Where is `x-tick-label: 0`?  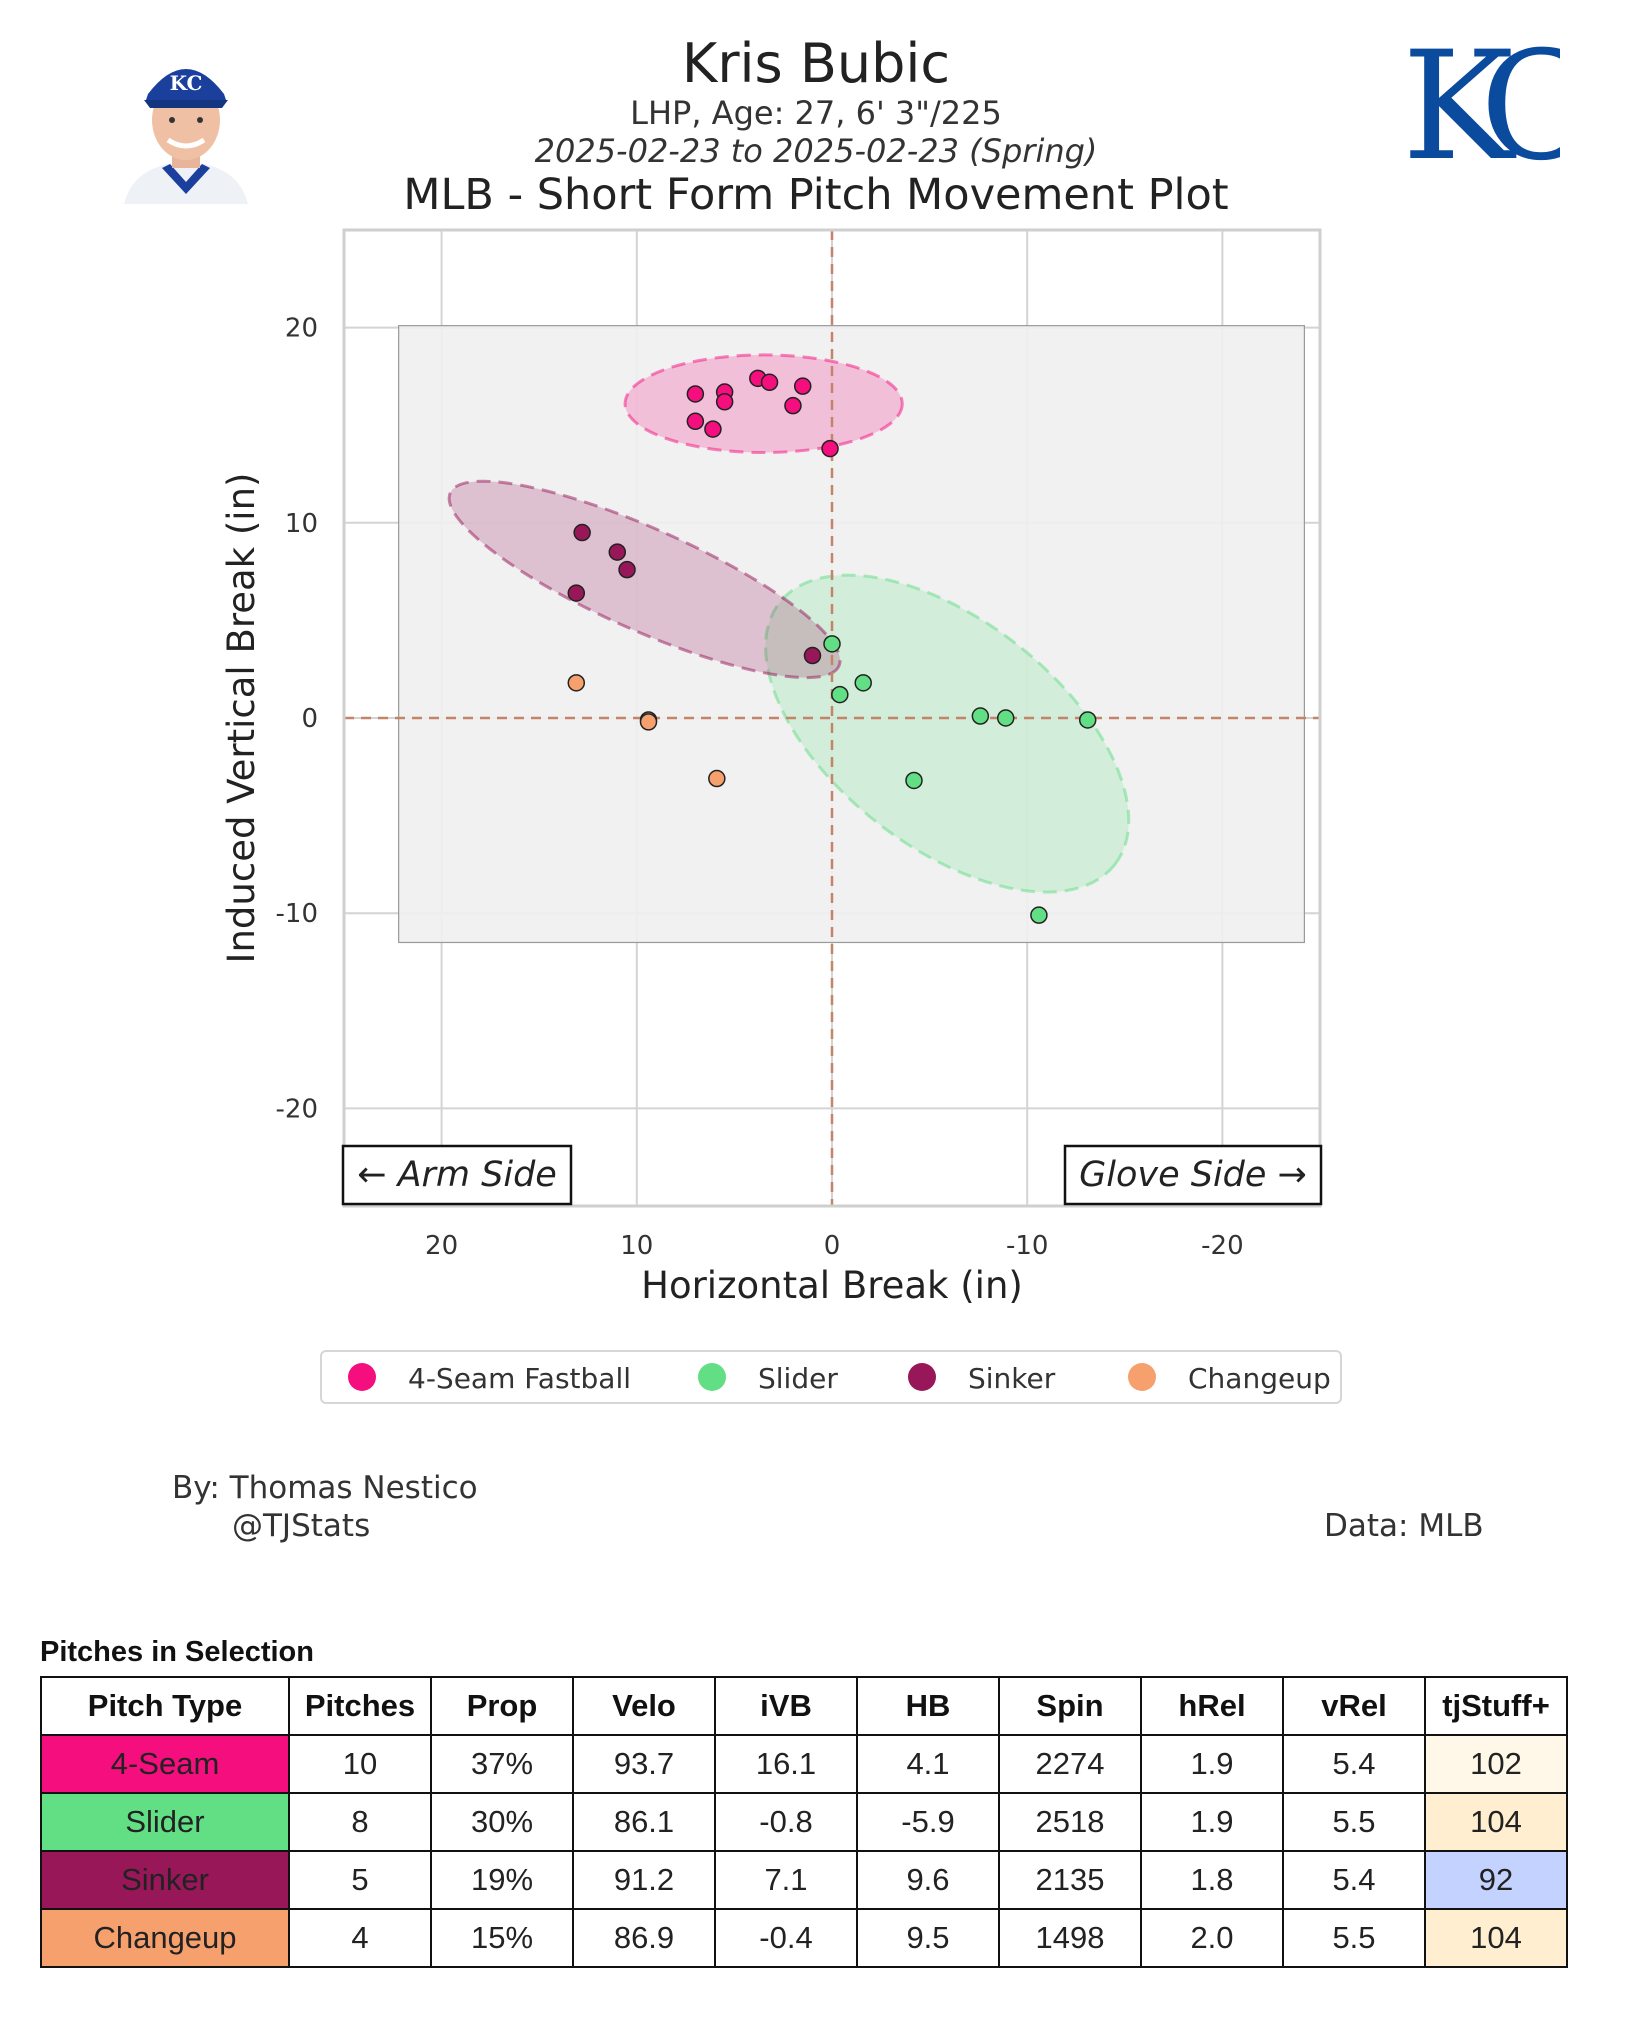
x-tick-label: 0 is located at coordinates (832, 1246).